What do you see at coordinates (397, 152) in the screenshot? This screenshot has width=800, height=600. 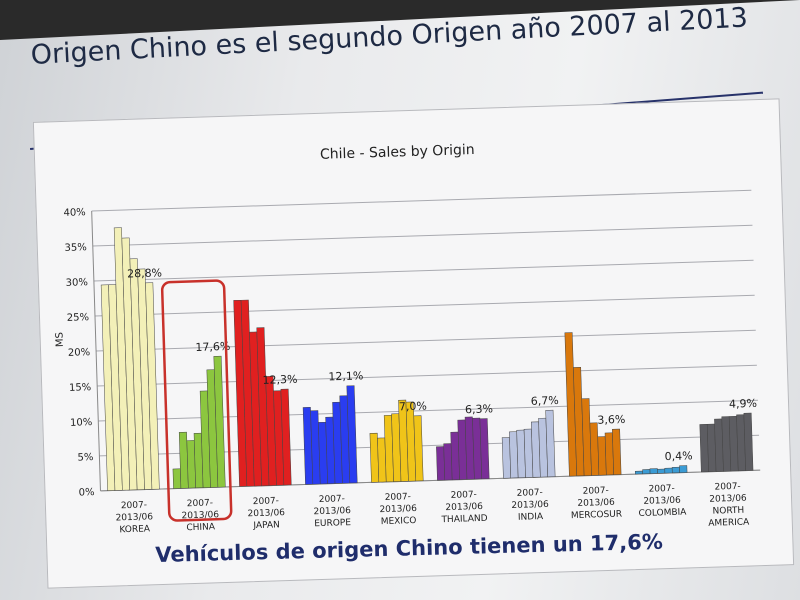 I see `chart-title: Chile - Sales by Origin` at bounding box center [397, 152].